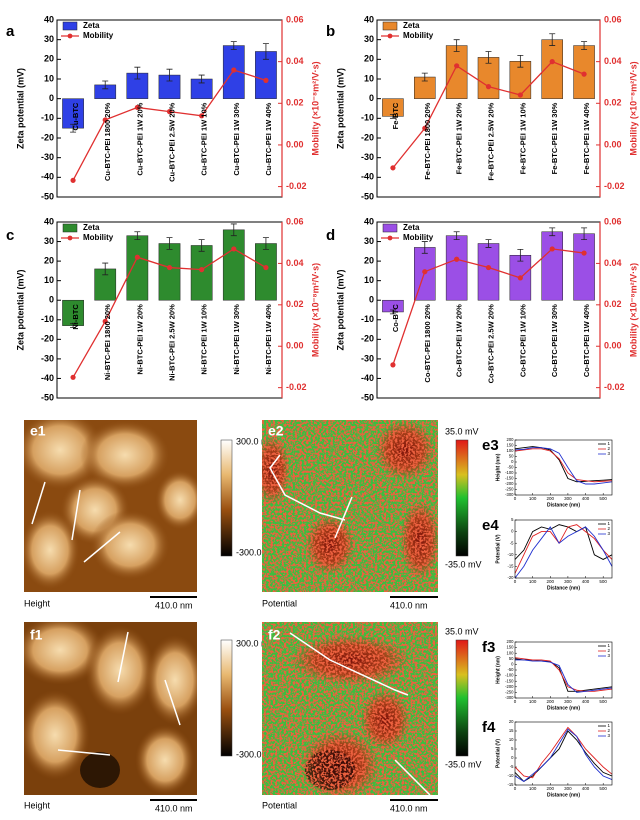 The width and height of the screenshot is (640, 820). What do you see at coordinates (463, 764) in the screenshot?
I see `colorbar-min: -35.0 mV` at bounding box center [463, 764].